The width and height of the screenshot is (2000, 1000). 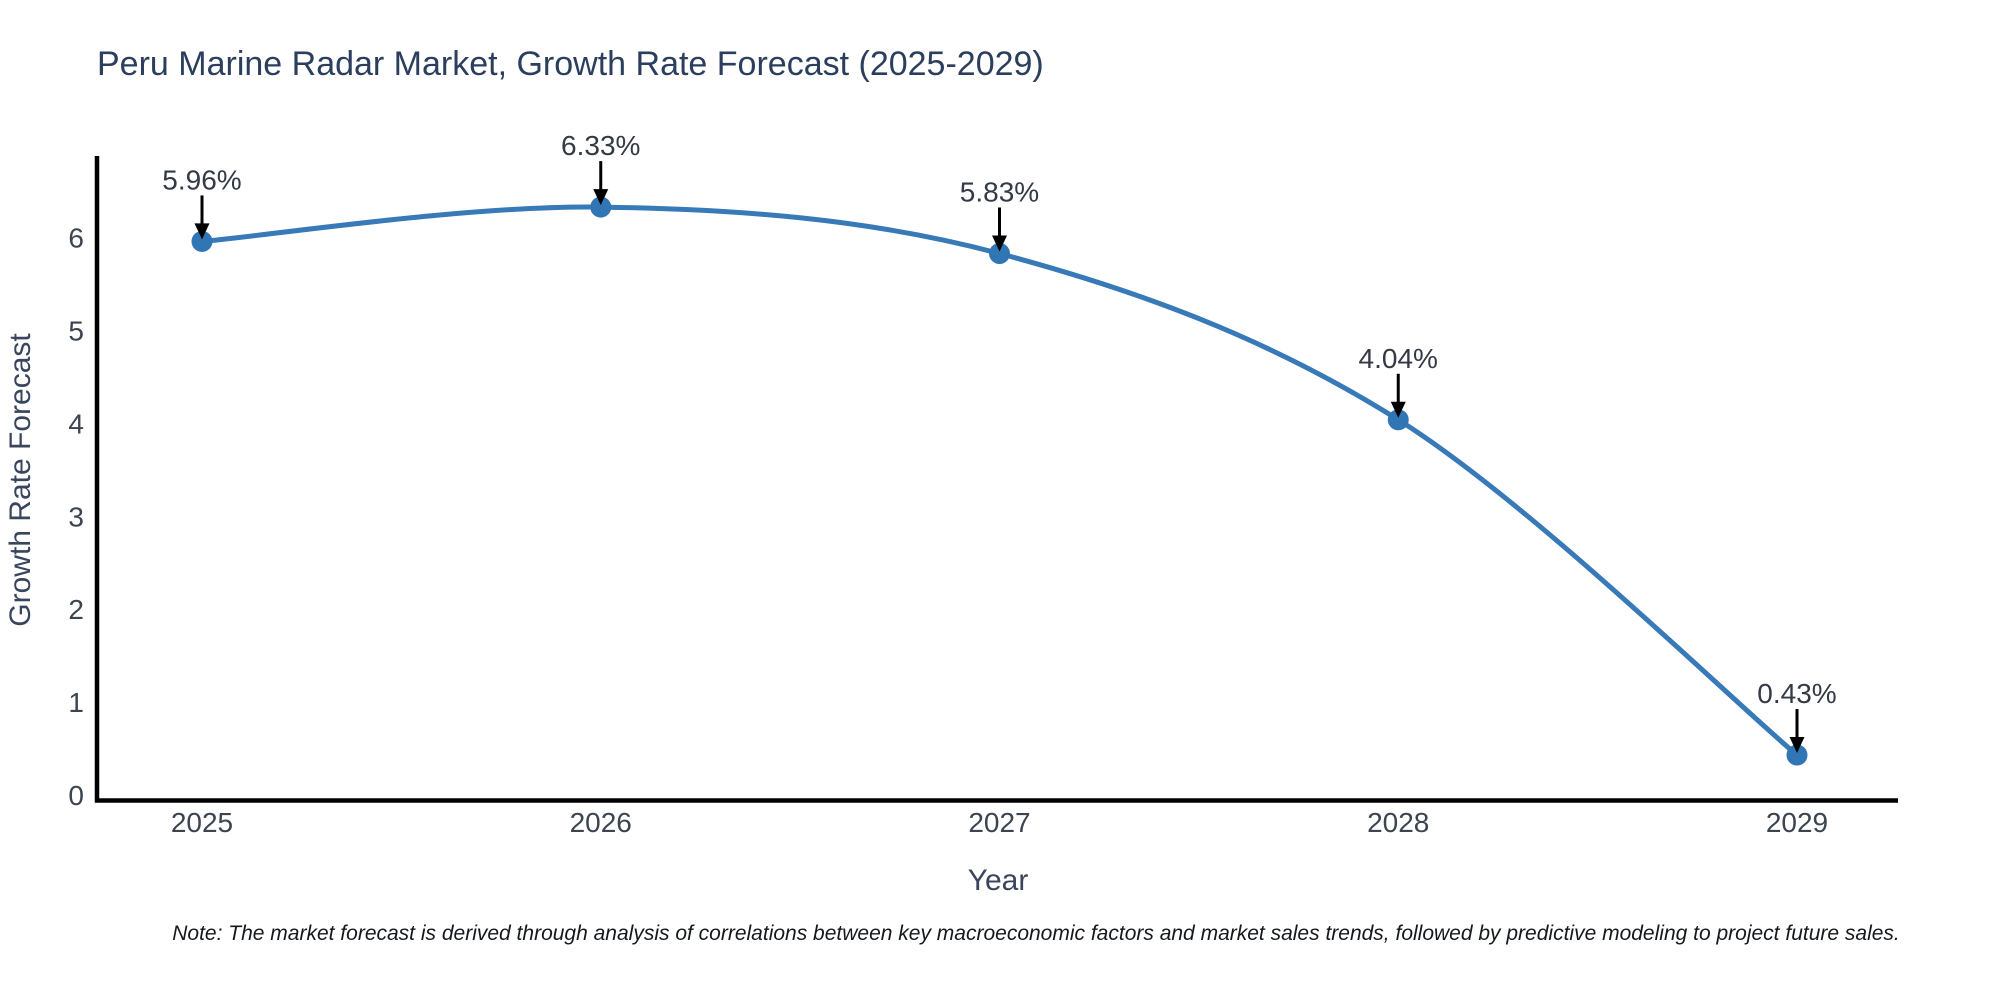 What do you see at coordinates (999, 822) in the screenshot?
I see `x-tick-label: 2027` at bounding box center [999, 822].